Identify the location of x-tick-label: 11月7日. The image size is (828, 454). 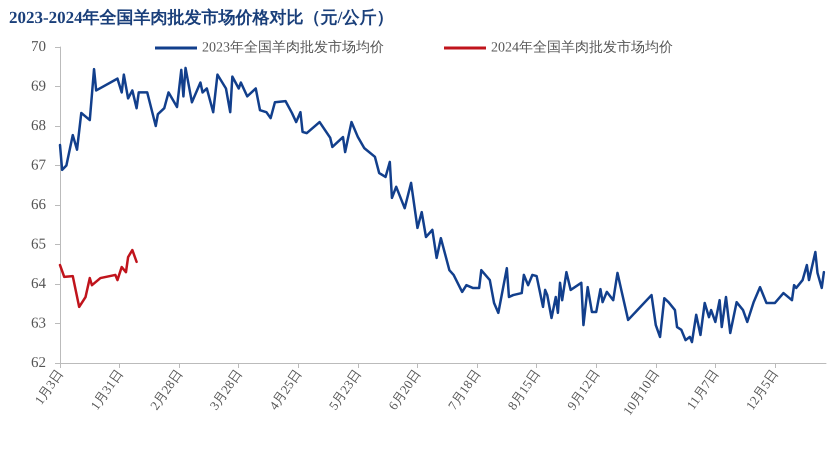
(702, 389).